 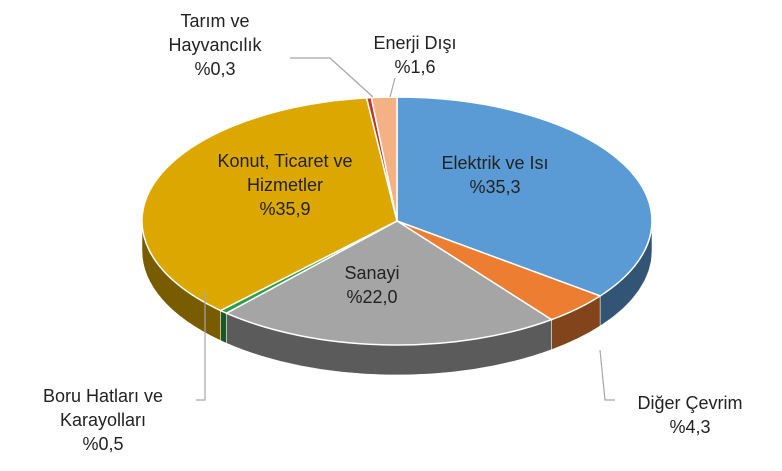 What do you see at coordinates (215, 33) in the screenshot?
I see `label-name: Tarım ve Hayvancılık` at bounding box center [215, 33].